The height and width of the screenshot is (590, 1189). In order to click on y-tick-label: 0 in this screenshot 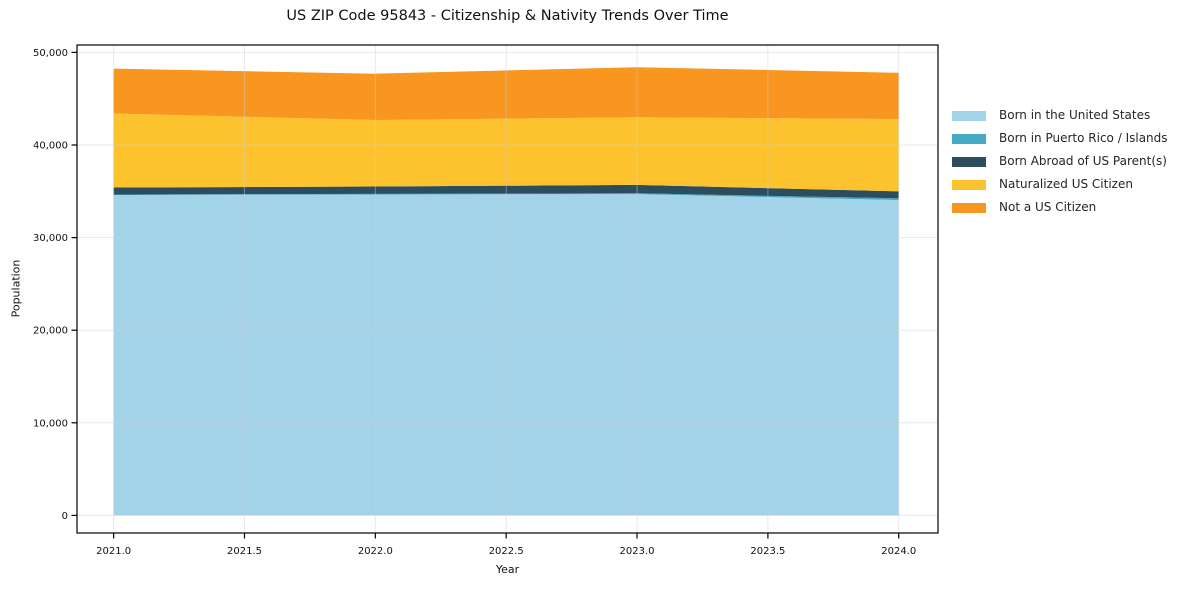, I will do `click(65, 516)`.